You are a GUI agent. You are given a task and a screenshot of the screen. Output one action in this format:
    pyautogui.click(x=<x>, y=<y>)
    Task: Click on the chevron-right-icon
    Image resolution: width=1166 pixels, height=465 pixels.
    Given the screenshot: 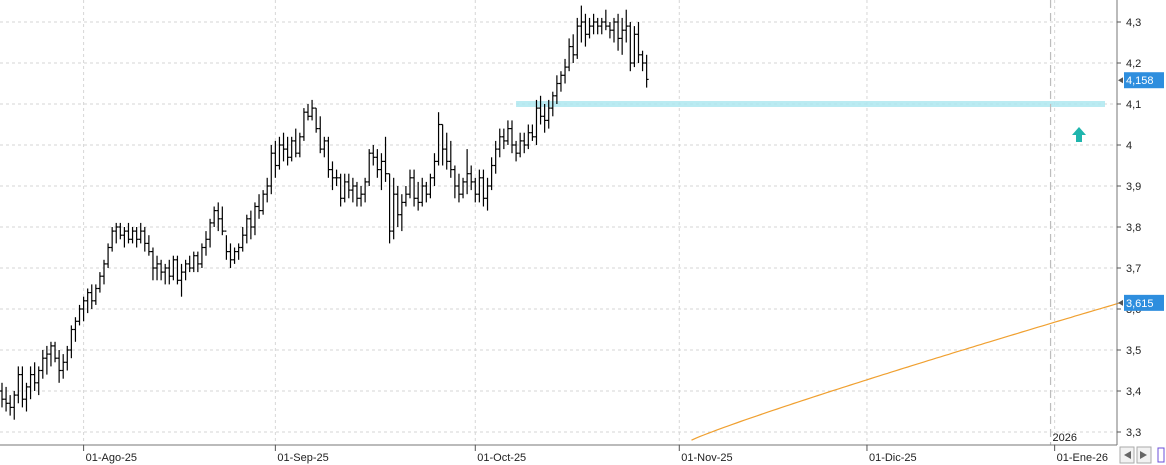 What is the action you would take?
    pyautogui.click(x=1143, y=455)
    